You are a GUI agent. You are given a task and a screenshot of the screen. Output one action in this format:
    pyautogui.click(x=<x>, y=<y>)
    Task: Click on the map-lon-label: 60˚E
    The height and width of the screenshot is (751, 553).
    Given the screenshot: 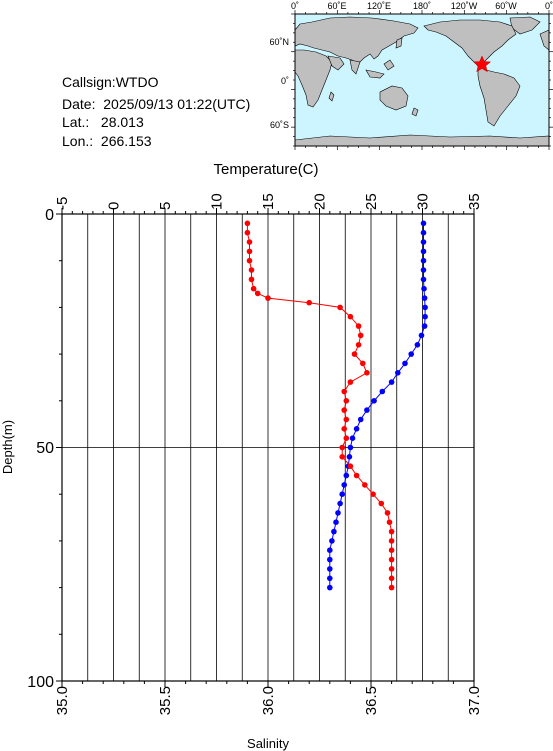 What is the action you would take?
    pyautogui.click(x=336, y=6)
    